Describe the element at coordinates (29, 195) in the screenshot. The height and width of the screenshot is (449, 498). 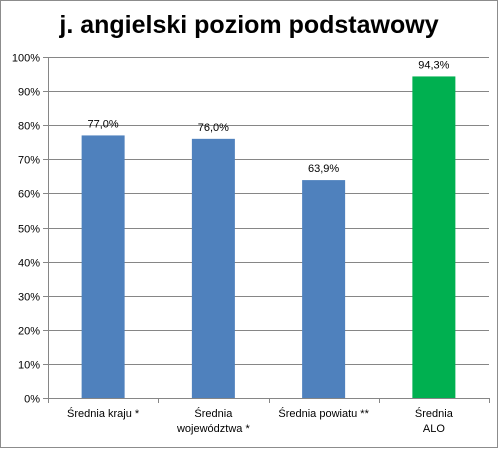
I see `y-tick-label: 60%` at that location.